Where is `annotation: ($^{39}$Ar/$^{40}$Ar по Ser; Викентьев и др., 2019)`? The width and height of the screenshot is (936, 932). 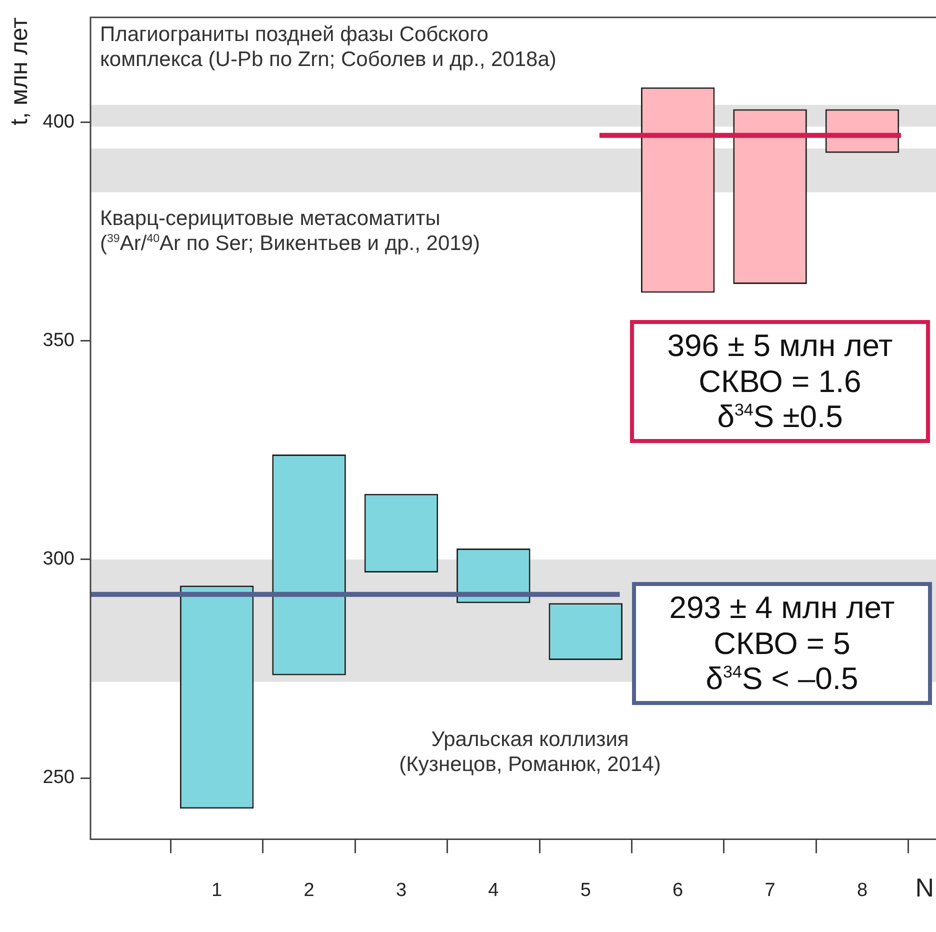
annotation: ($^{39}$Ar/$^{40}$Ar по Ser; Викентьев и др., 2019) is located at coordinates (290, 243).